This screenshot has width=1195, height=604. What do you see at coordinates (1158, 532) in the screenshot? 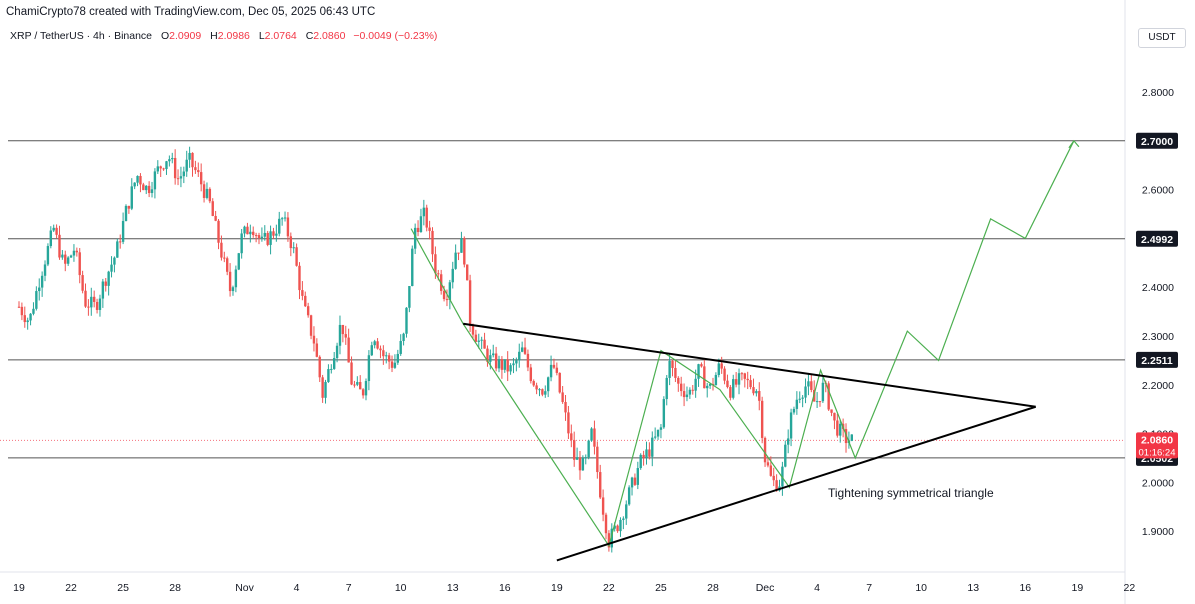
I see `y-tick-label: 1.9000` at bounding box center [1158, 532].